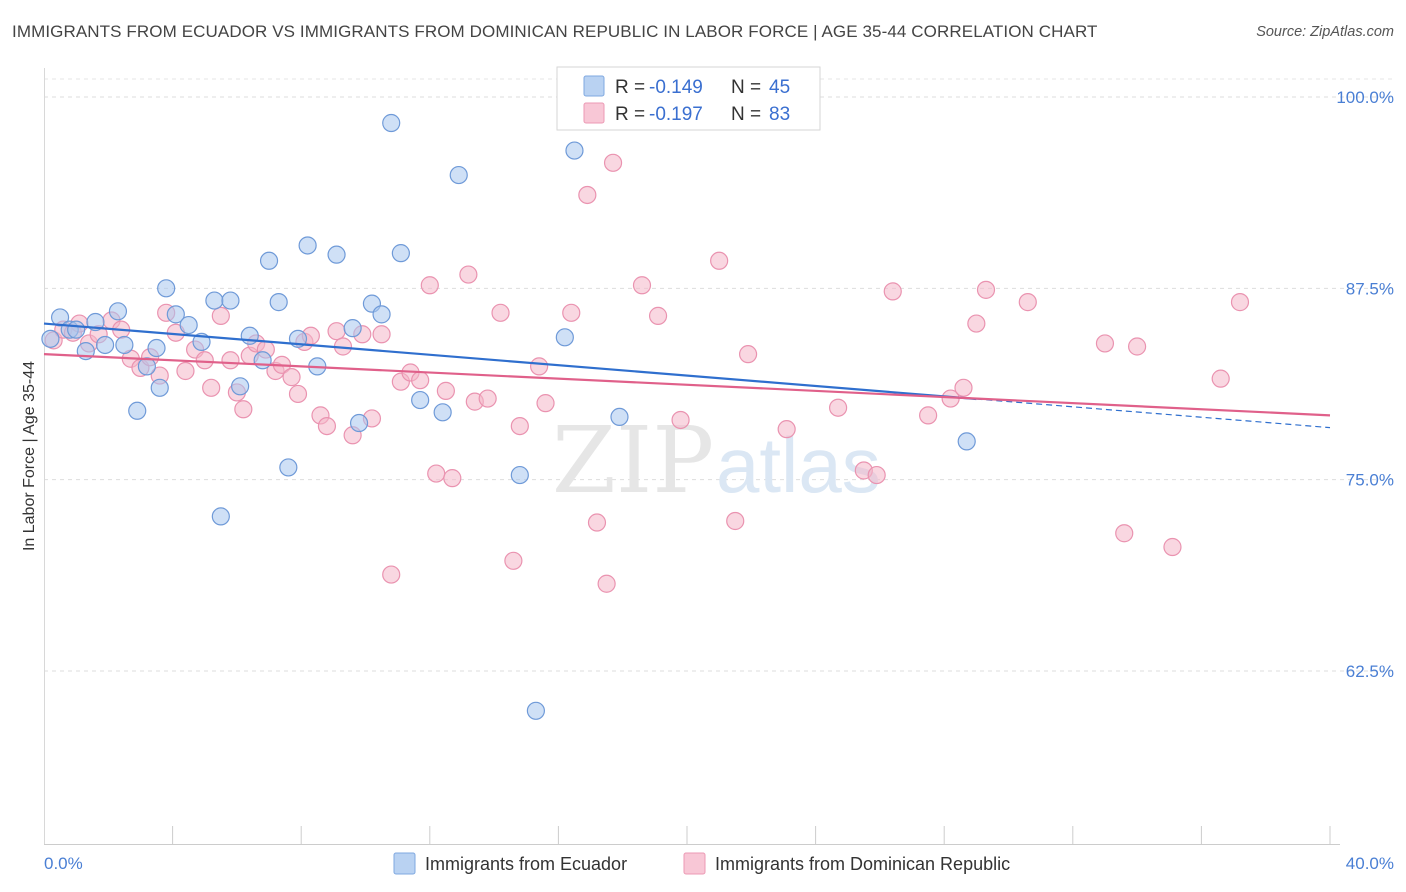  Describe the element at coordinates (1153, 413) in the screenshot. I see `trend-line-ecuador-extension` at that location.